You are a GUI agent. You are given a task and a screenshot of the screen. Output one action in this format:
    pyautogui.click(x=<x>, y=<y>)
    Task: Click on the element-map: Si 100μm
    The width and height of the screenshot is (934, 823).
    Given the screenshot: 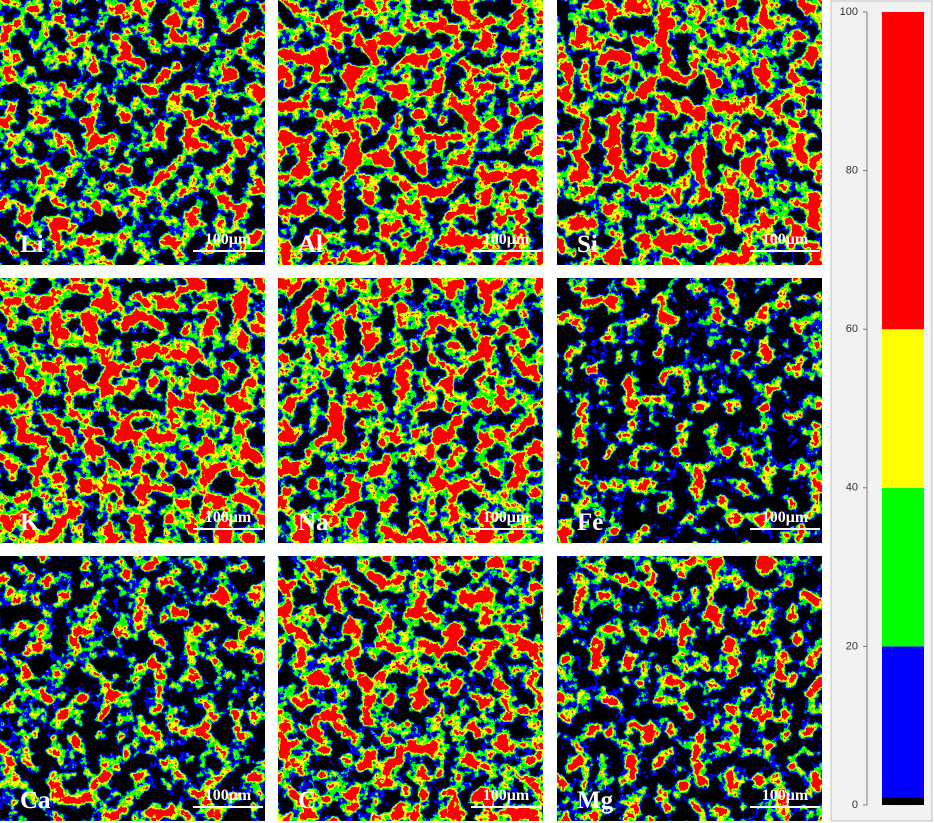 What is the action you would take?
    pyautogui.click(x=689, y=132)
    